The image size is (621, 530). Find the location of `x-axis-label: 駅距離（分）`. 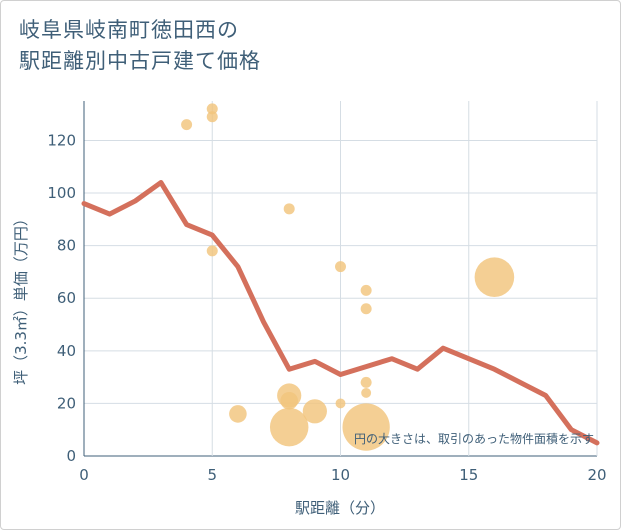

x-axis-label: 駅距離（分） is located at coordinates (340, 508).